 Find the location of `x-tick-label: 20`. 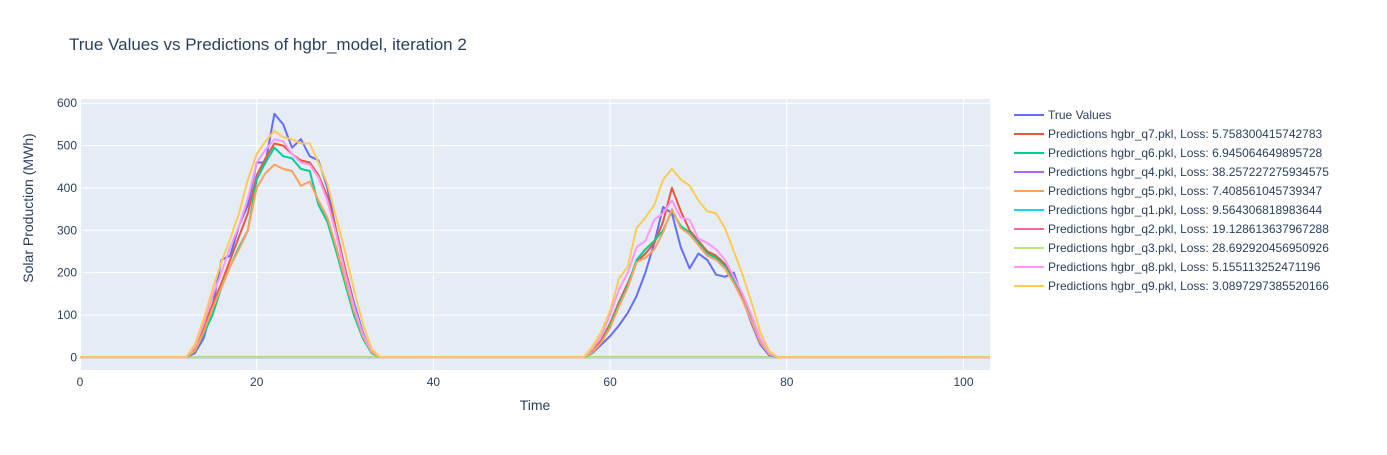

x-tick-label: 20 is located at coordinates (257, 382).